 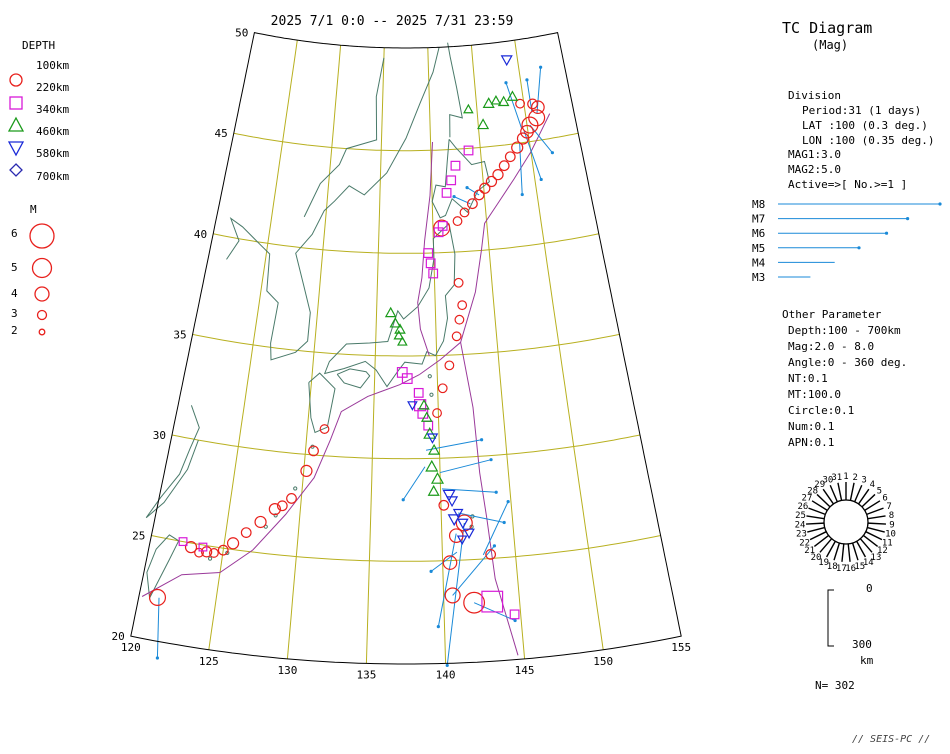 I want to click on param-depth: Depth:100 - 700km, so click(x=844, y=330).